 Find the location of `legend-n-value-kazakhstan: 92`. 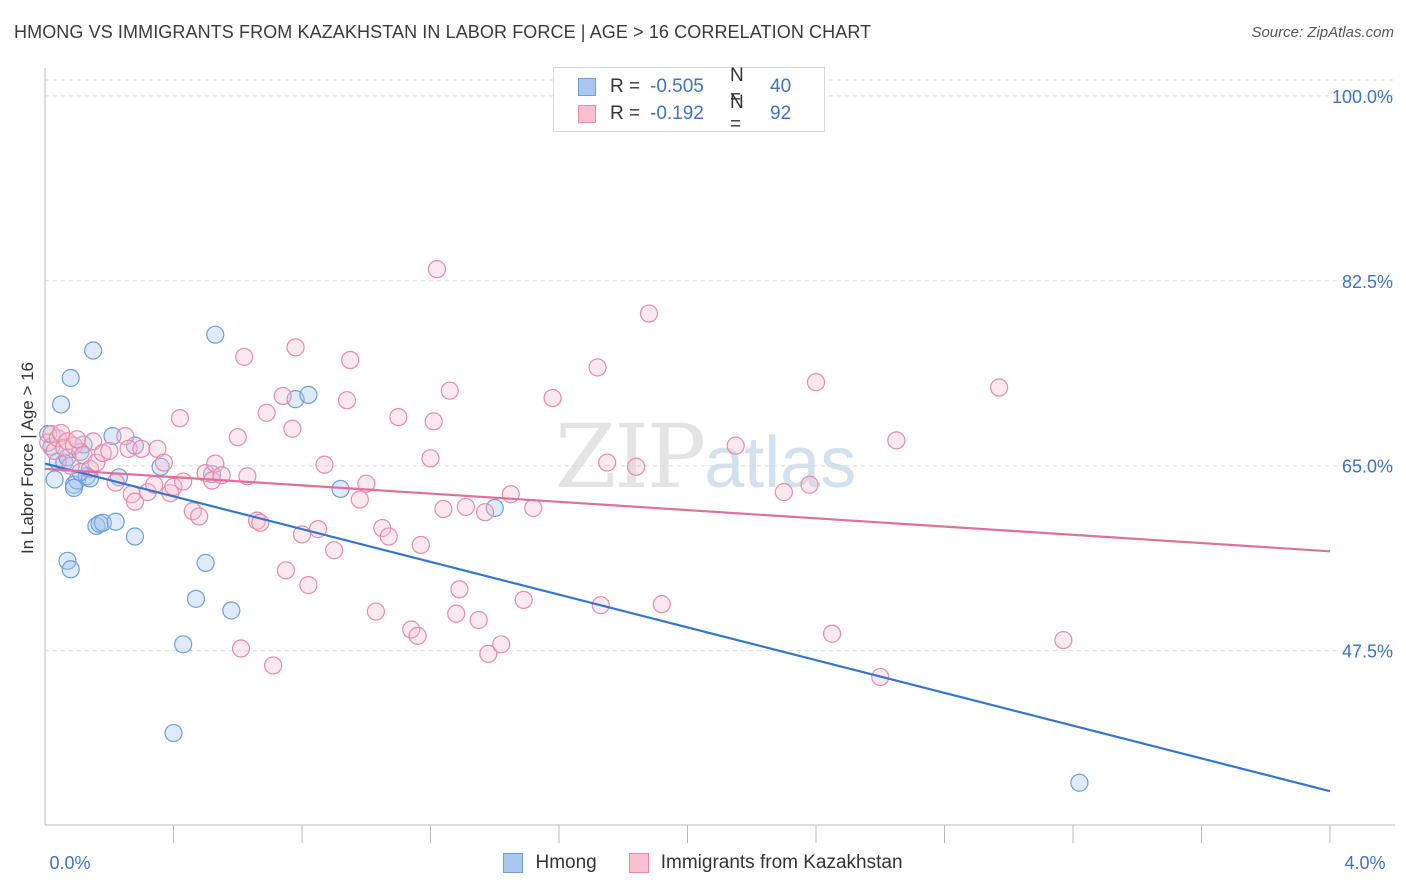

legend-n-value-kazakhstan: 92 is located at coordinates (781, 113).